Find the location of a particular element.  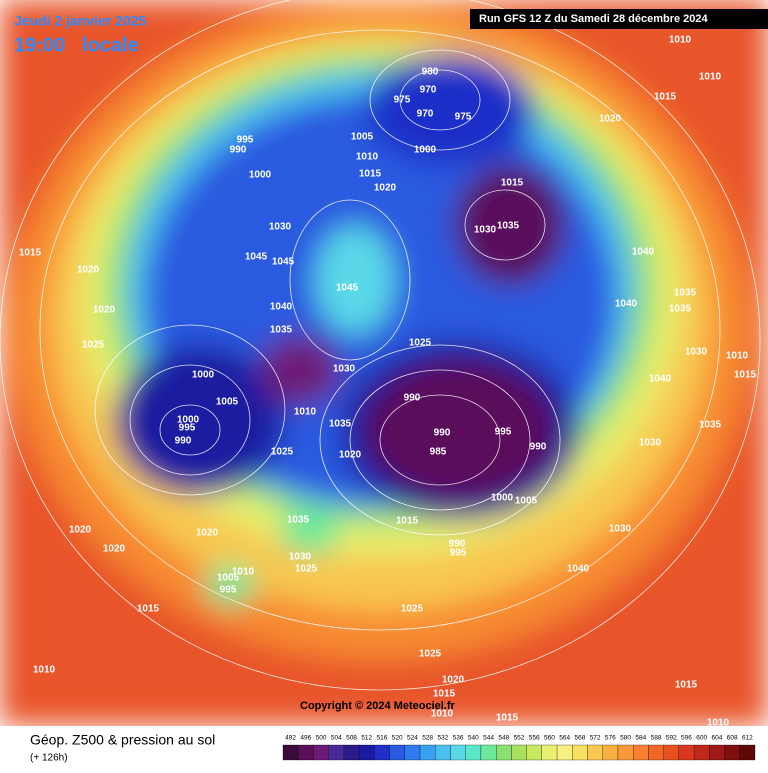

colorbar-label: 588 is located at coordinates (656, 738).